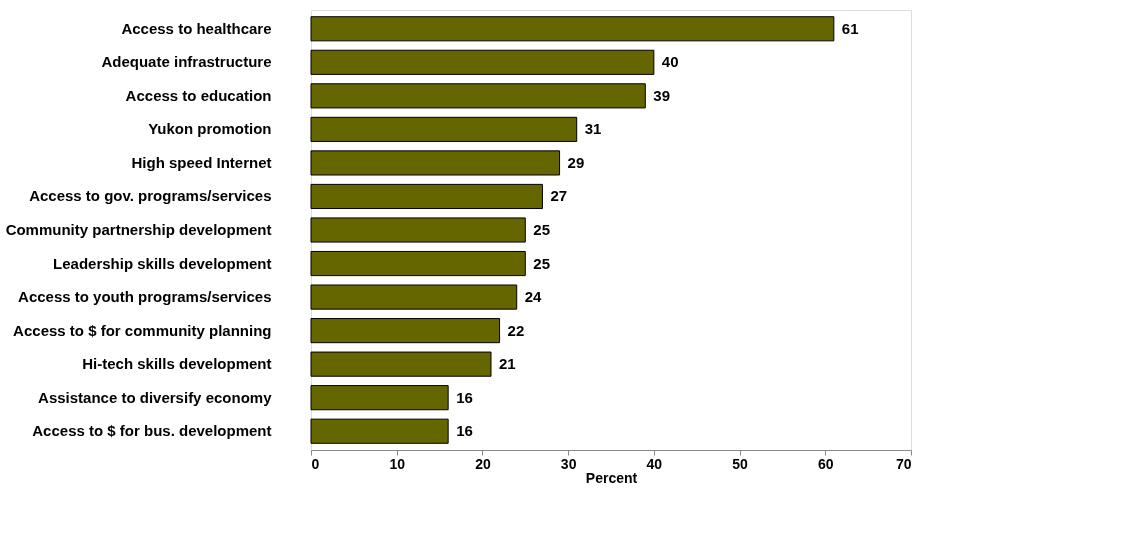 The image size is (1126, 539). I want to click on y-tick-label: Hi-tech skills development, so click(177, 364).